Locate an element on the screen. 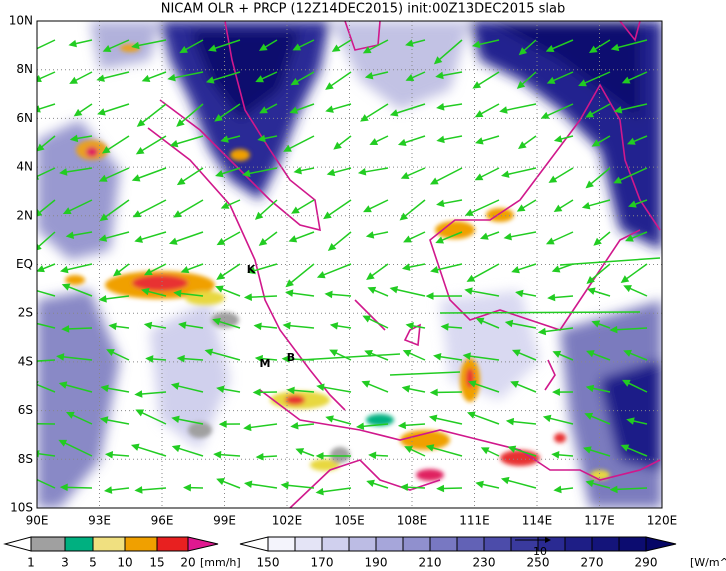  olr-colorbar: 10 is located at coordinates (458, 547).